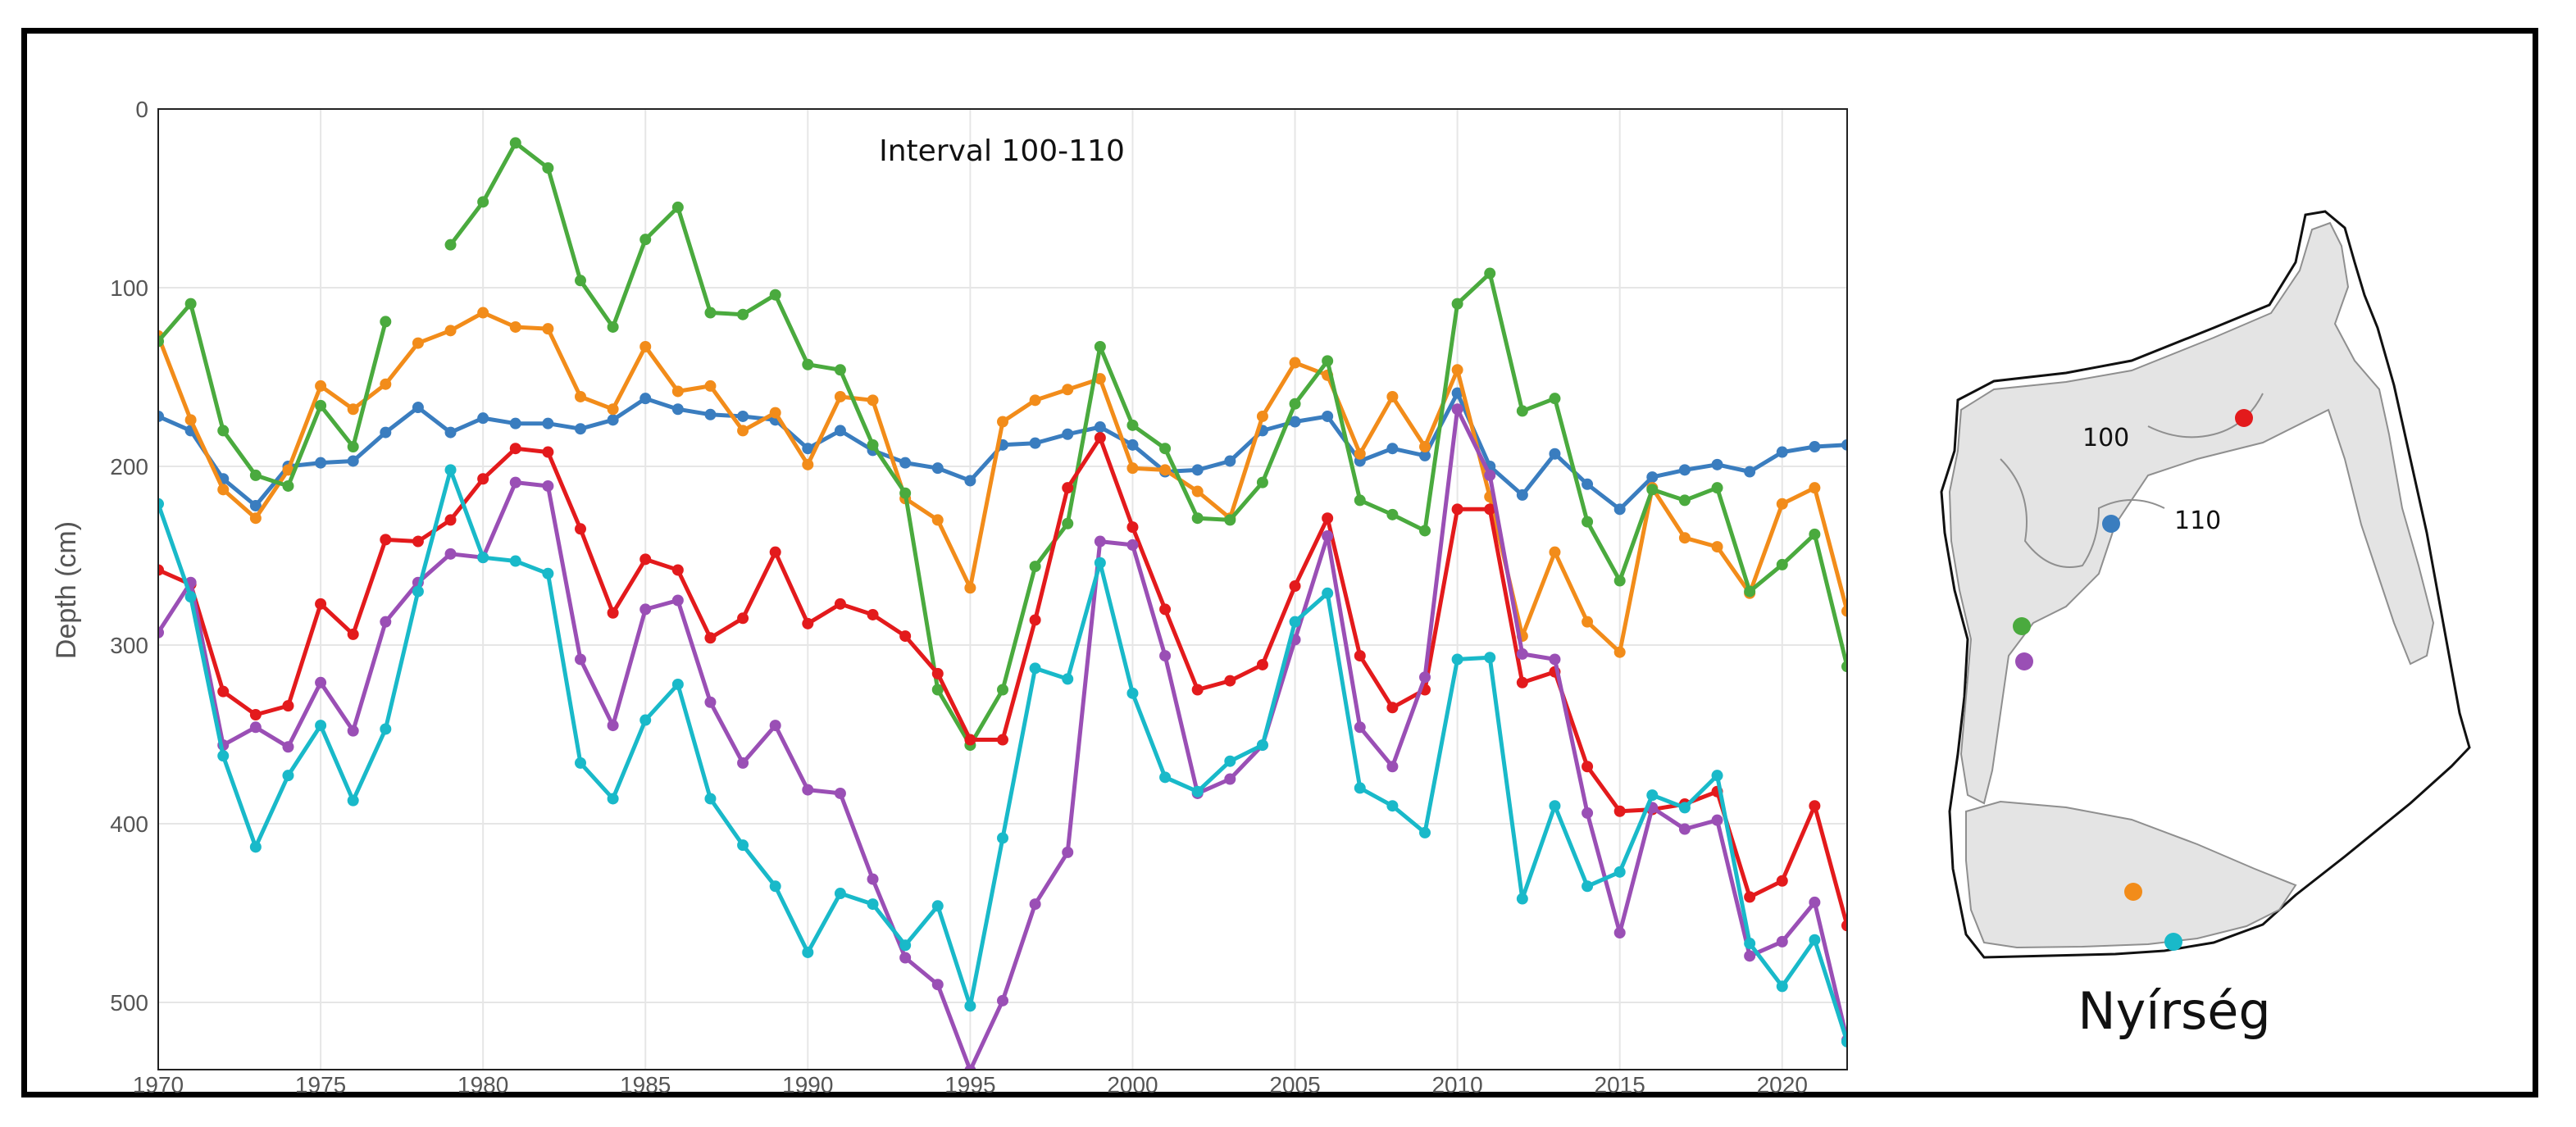  Describe the element at coordinates (2105, 438) in the screenshot. I see `contour-label-100: 100` at that location.